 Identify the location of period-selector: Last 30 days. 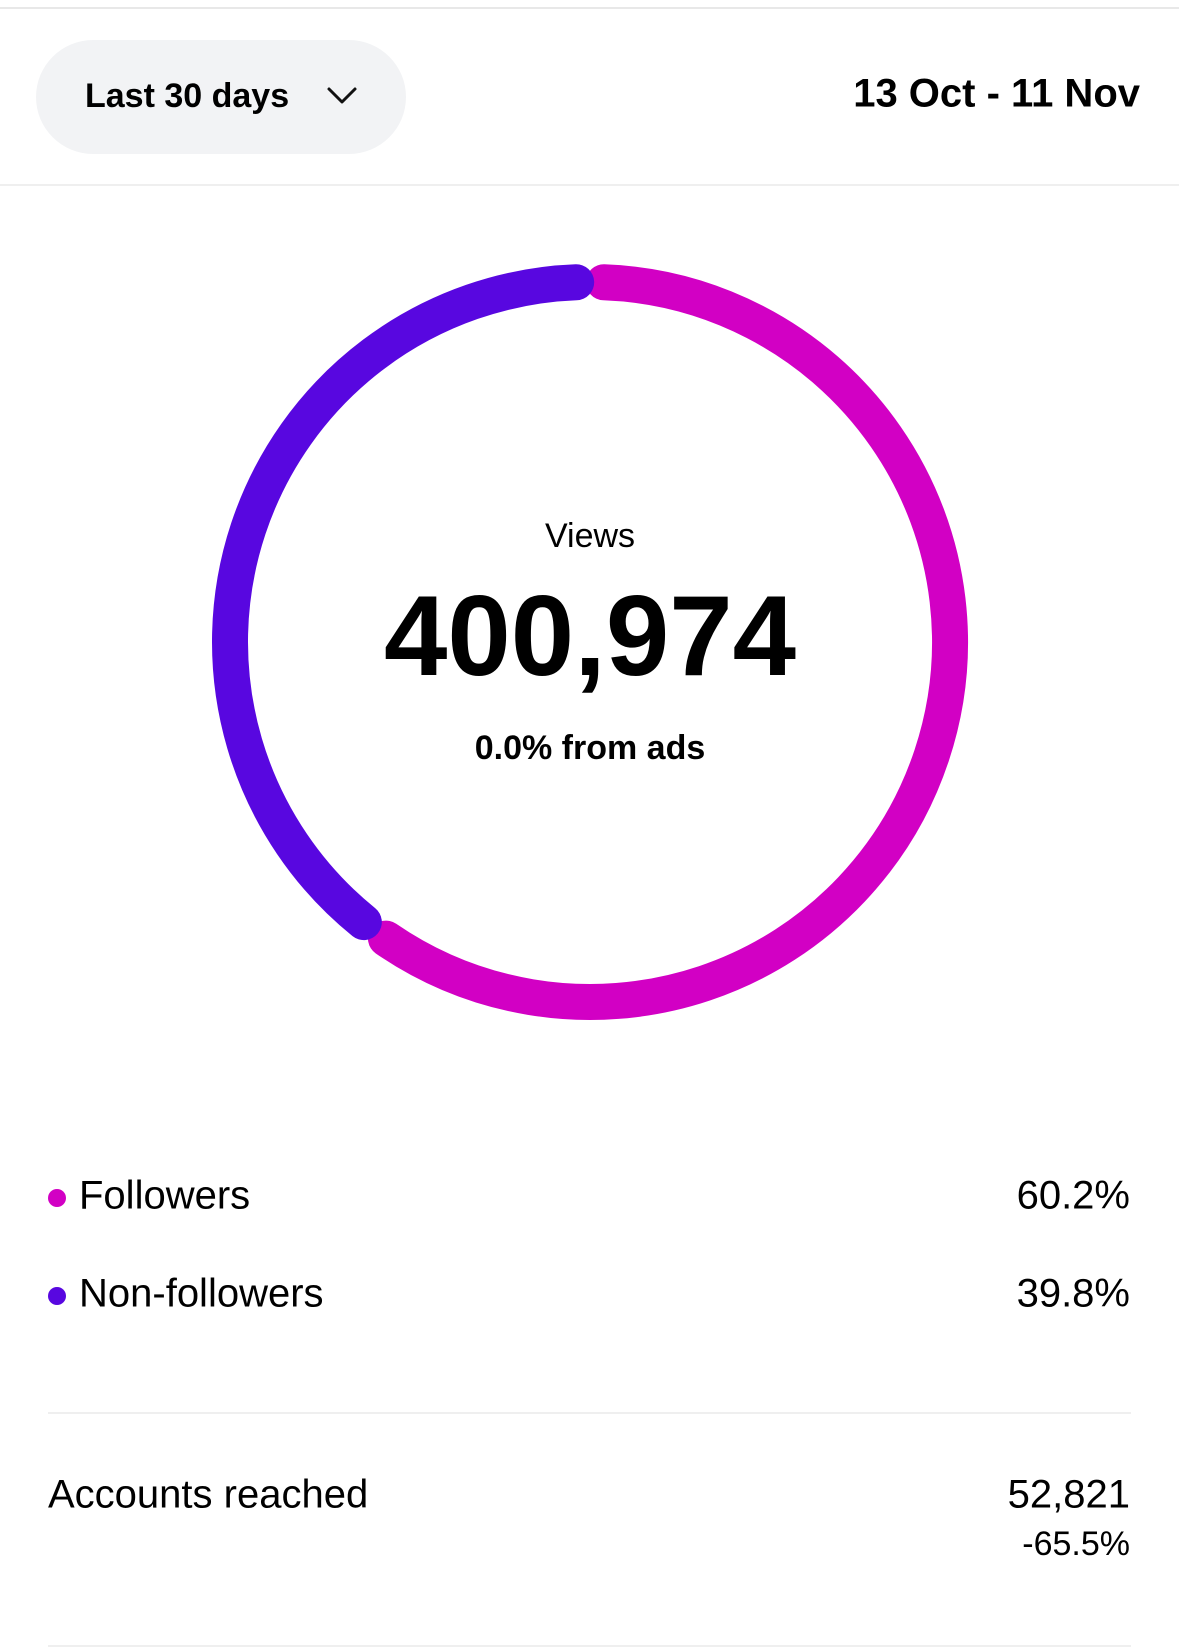
(221, 97).